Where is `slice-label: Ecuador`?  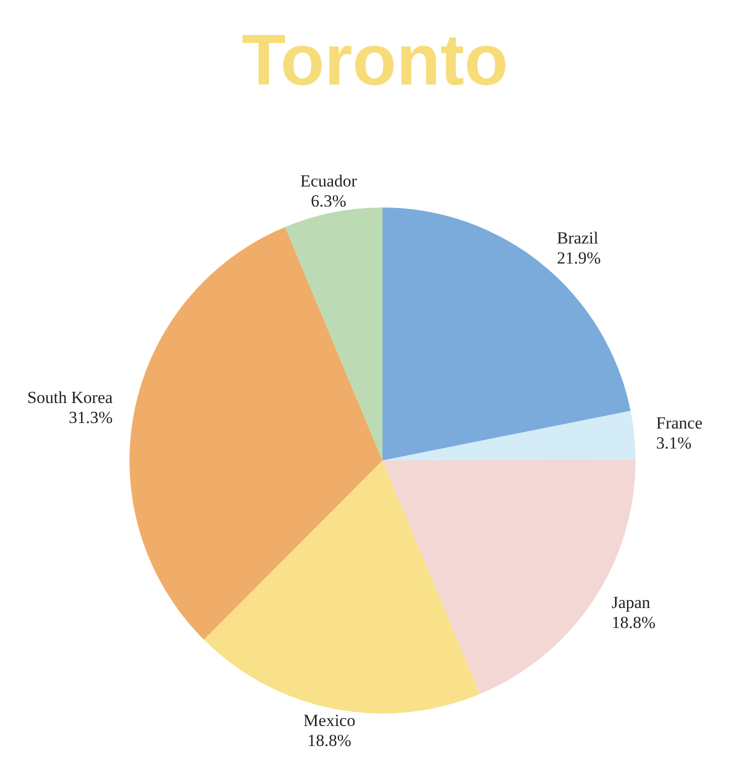 slice-label: Ecuador is located at coordinates (329, 180).